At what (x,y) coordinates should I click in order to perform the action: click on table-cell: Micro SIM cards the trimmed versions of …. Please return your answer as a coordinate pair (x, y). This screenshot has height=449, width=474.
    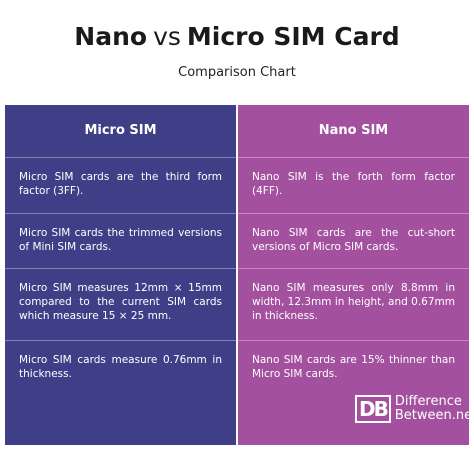
    Looking at the image, I should click on (120, 240).